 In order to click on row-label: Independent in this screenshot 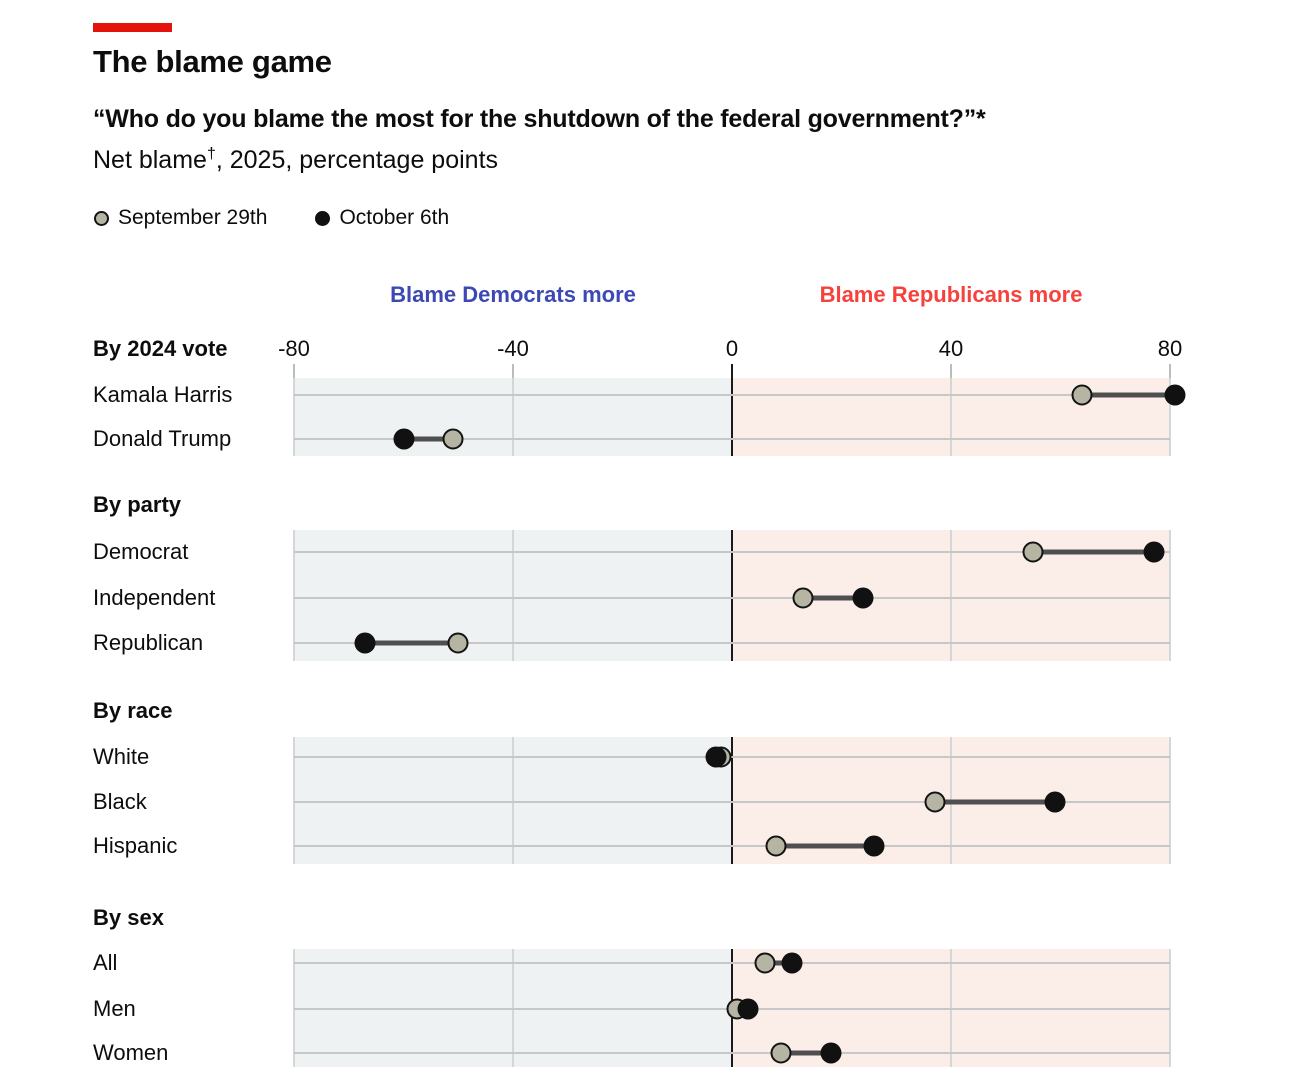, I will do `click(154, 597)`.